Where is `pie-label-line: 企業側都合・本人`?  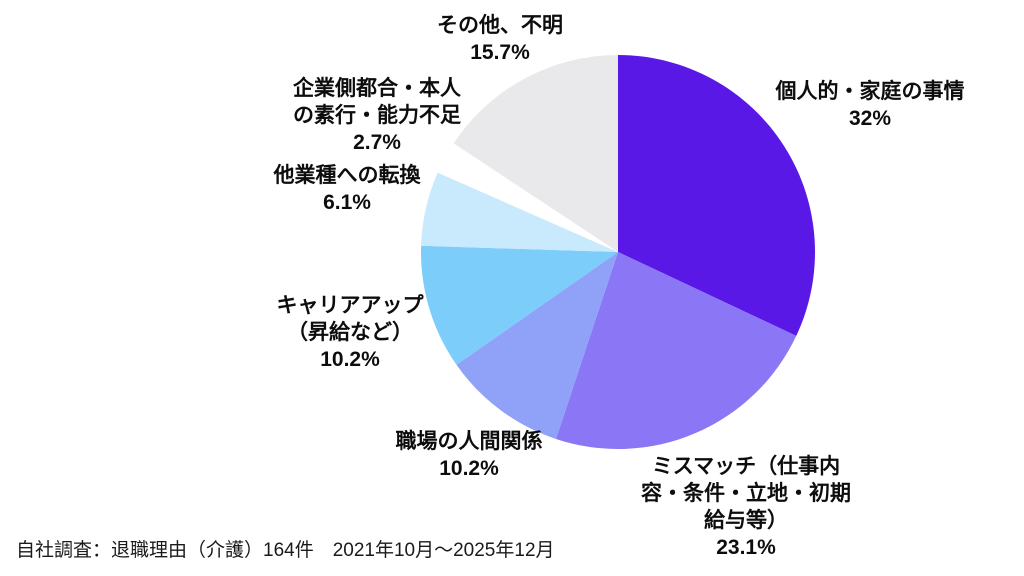
pie-label-line: 企業側都合・本人 is located at coordinates (377, 88).